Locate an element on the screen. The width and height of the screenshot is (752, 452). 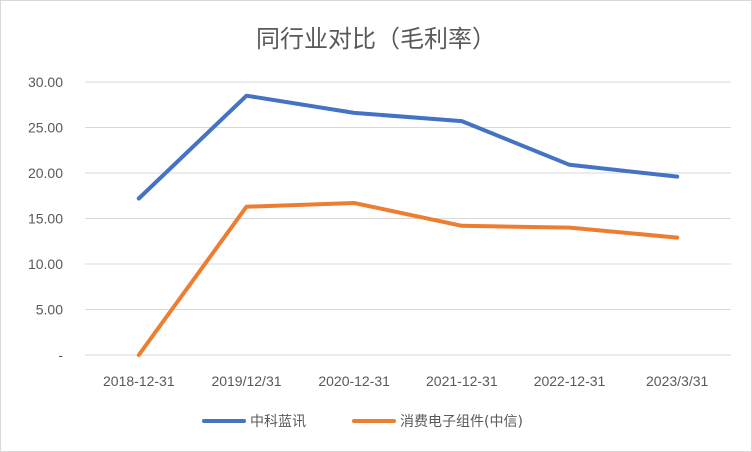
x-tick-label: 2020-12-31 is located at coordinates (354, 381).